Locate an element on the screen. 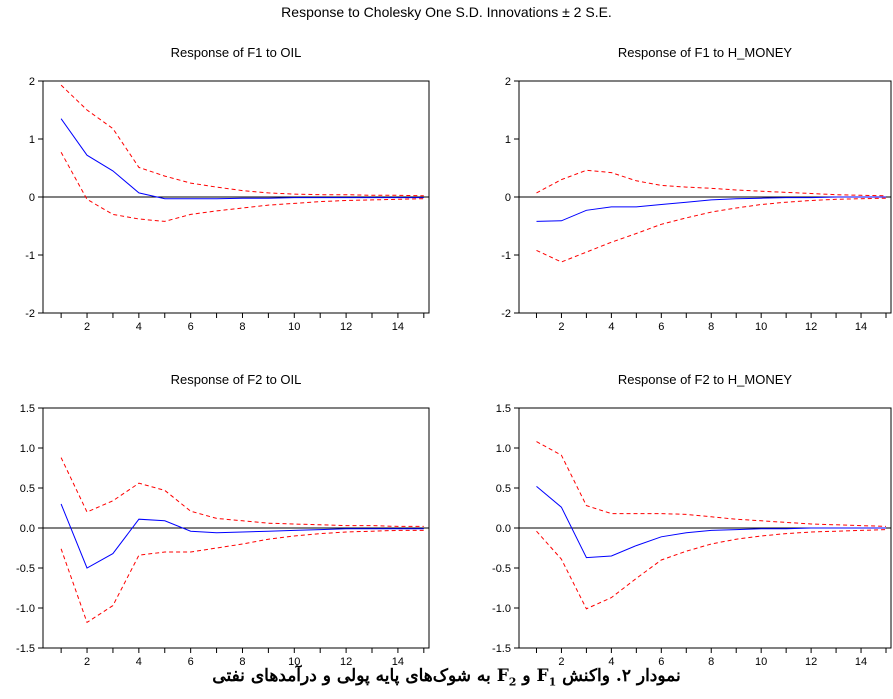 The width and height of the screenshot is (893, 699). caption-sub-2: 2 is located at coordinates (512, 682).